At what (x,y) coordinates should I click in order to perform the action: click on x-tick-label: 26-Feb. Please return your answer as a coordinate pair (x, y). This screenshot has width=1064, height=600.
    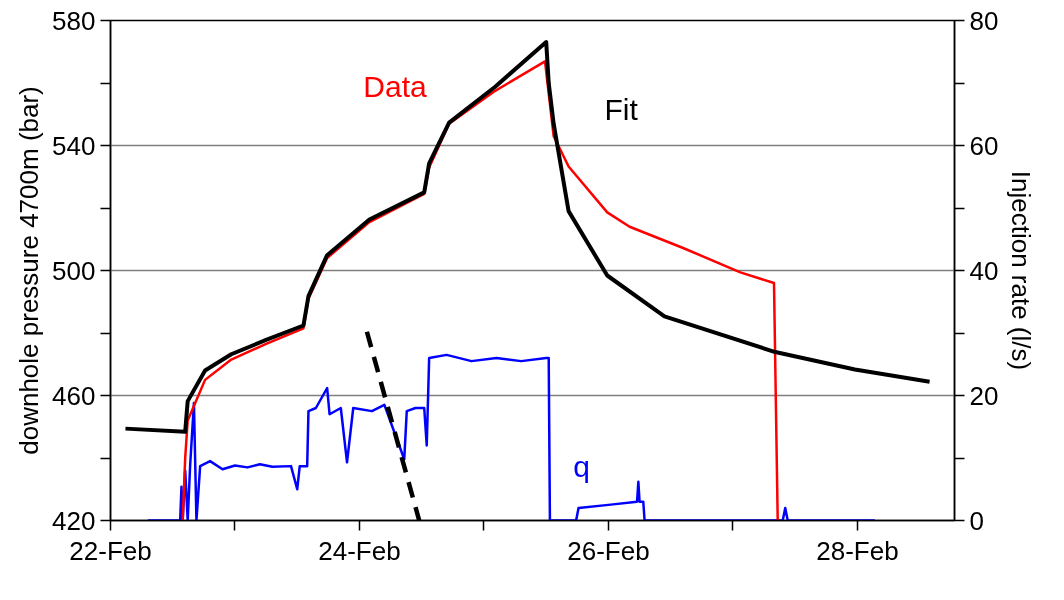
    Looking at the image, I should click on (608, 550).